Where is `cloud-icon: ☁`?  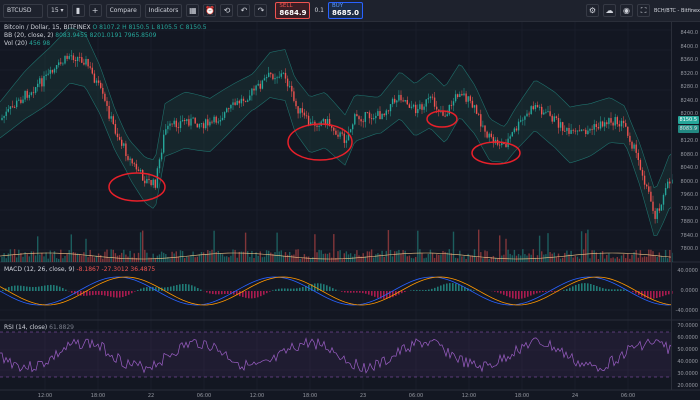
cloud-icon: ☁ is located at coordinates (609, 10).